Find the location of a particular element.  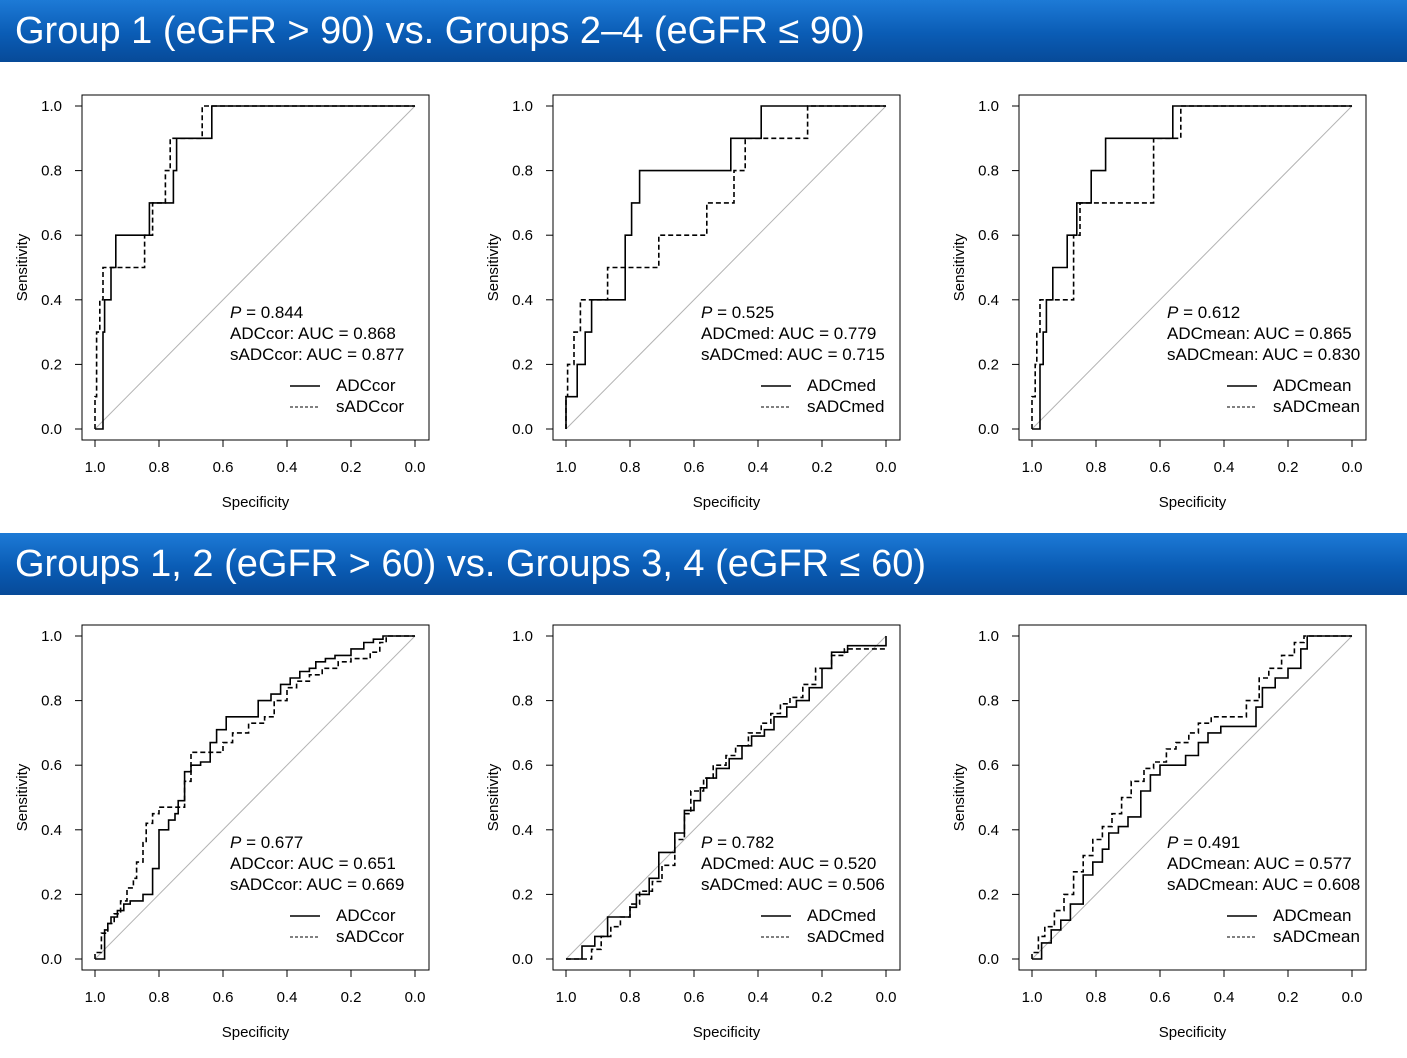

legend-label-sadcmed: sADCmed is located at coordinates (845, 406).